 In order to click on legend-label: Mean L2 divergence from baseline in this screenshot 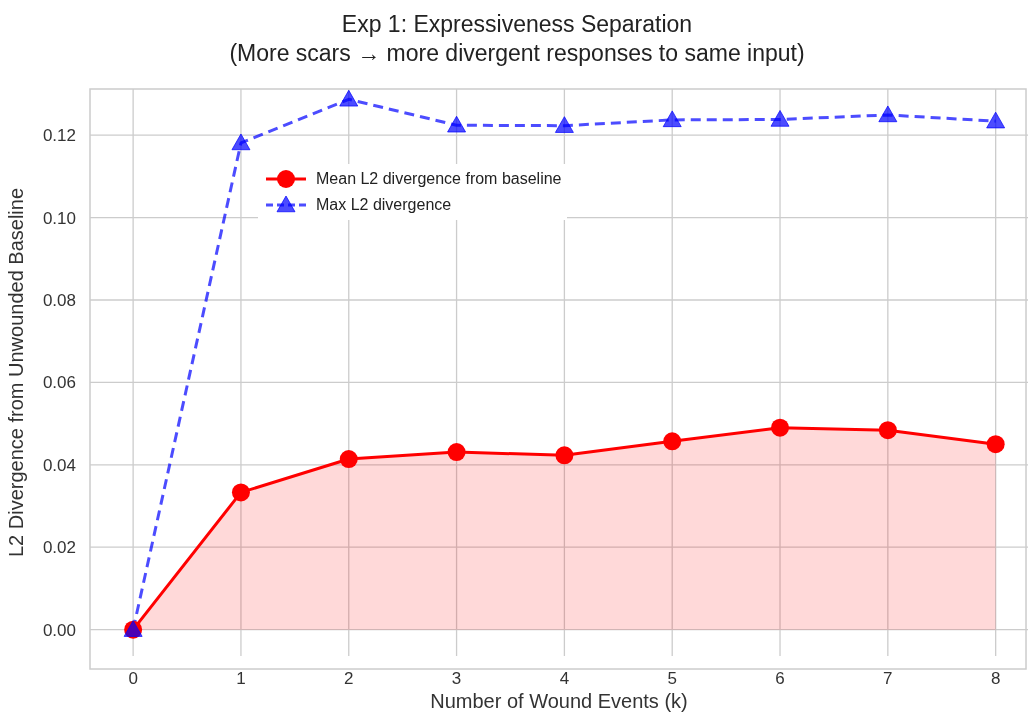, I will do `click(439, 179)`.